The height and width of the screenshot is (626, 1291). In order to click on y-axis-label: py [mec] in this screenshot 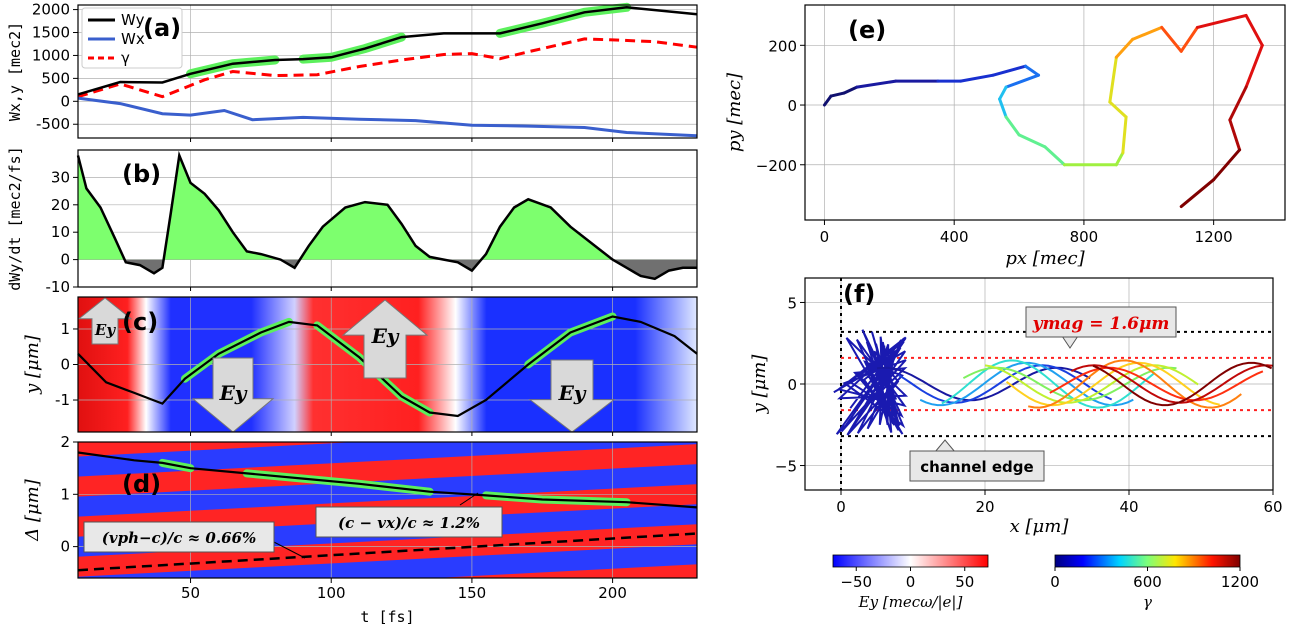, I will do `click(734, 112)`.